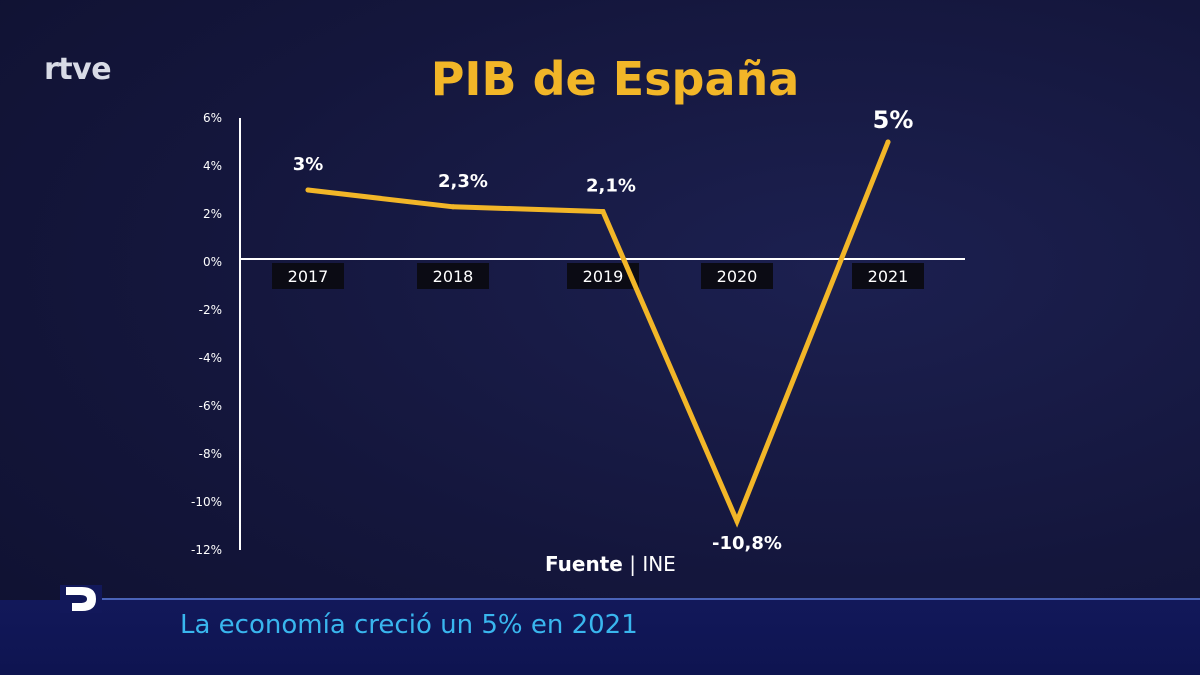 Image resolution: width=1200 pixels, height=675 pixels. What do you see at coordinates (81, 599) in the screenshot?
I see `channel-d-icon` at bounding box center [81, 599].